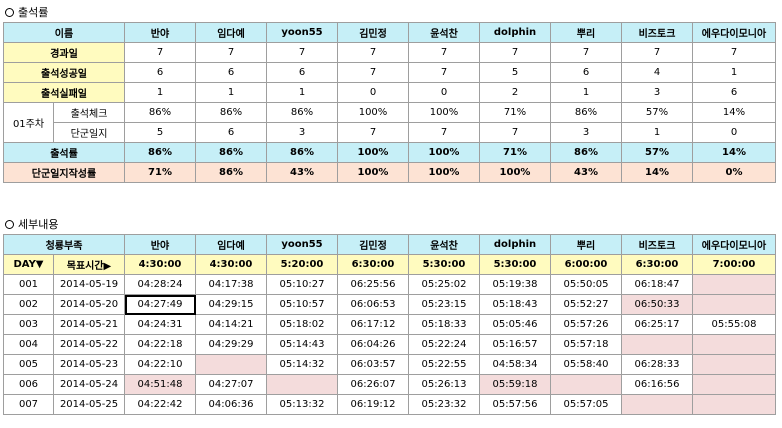 The image size is (782, 428). I want to click on time-cell: 05:16:57, so click(515, 344).